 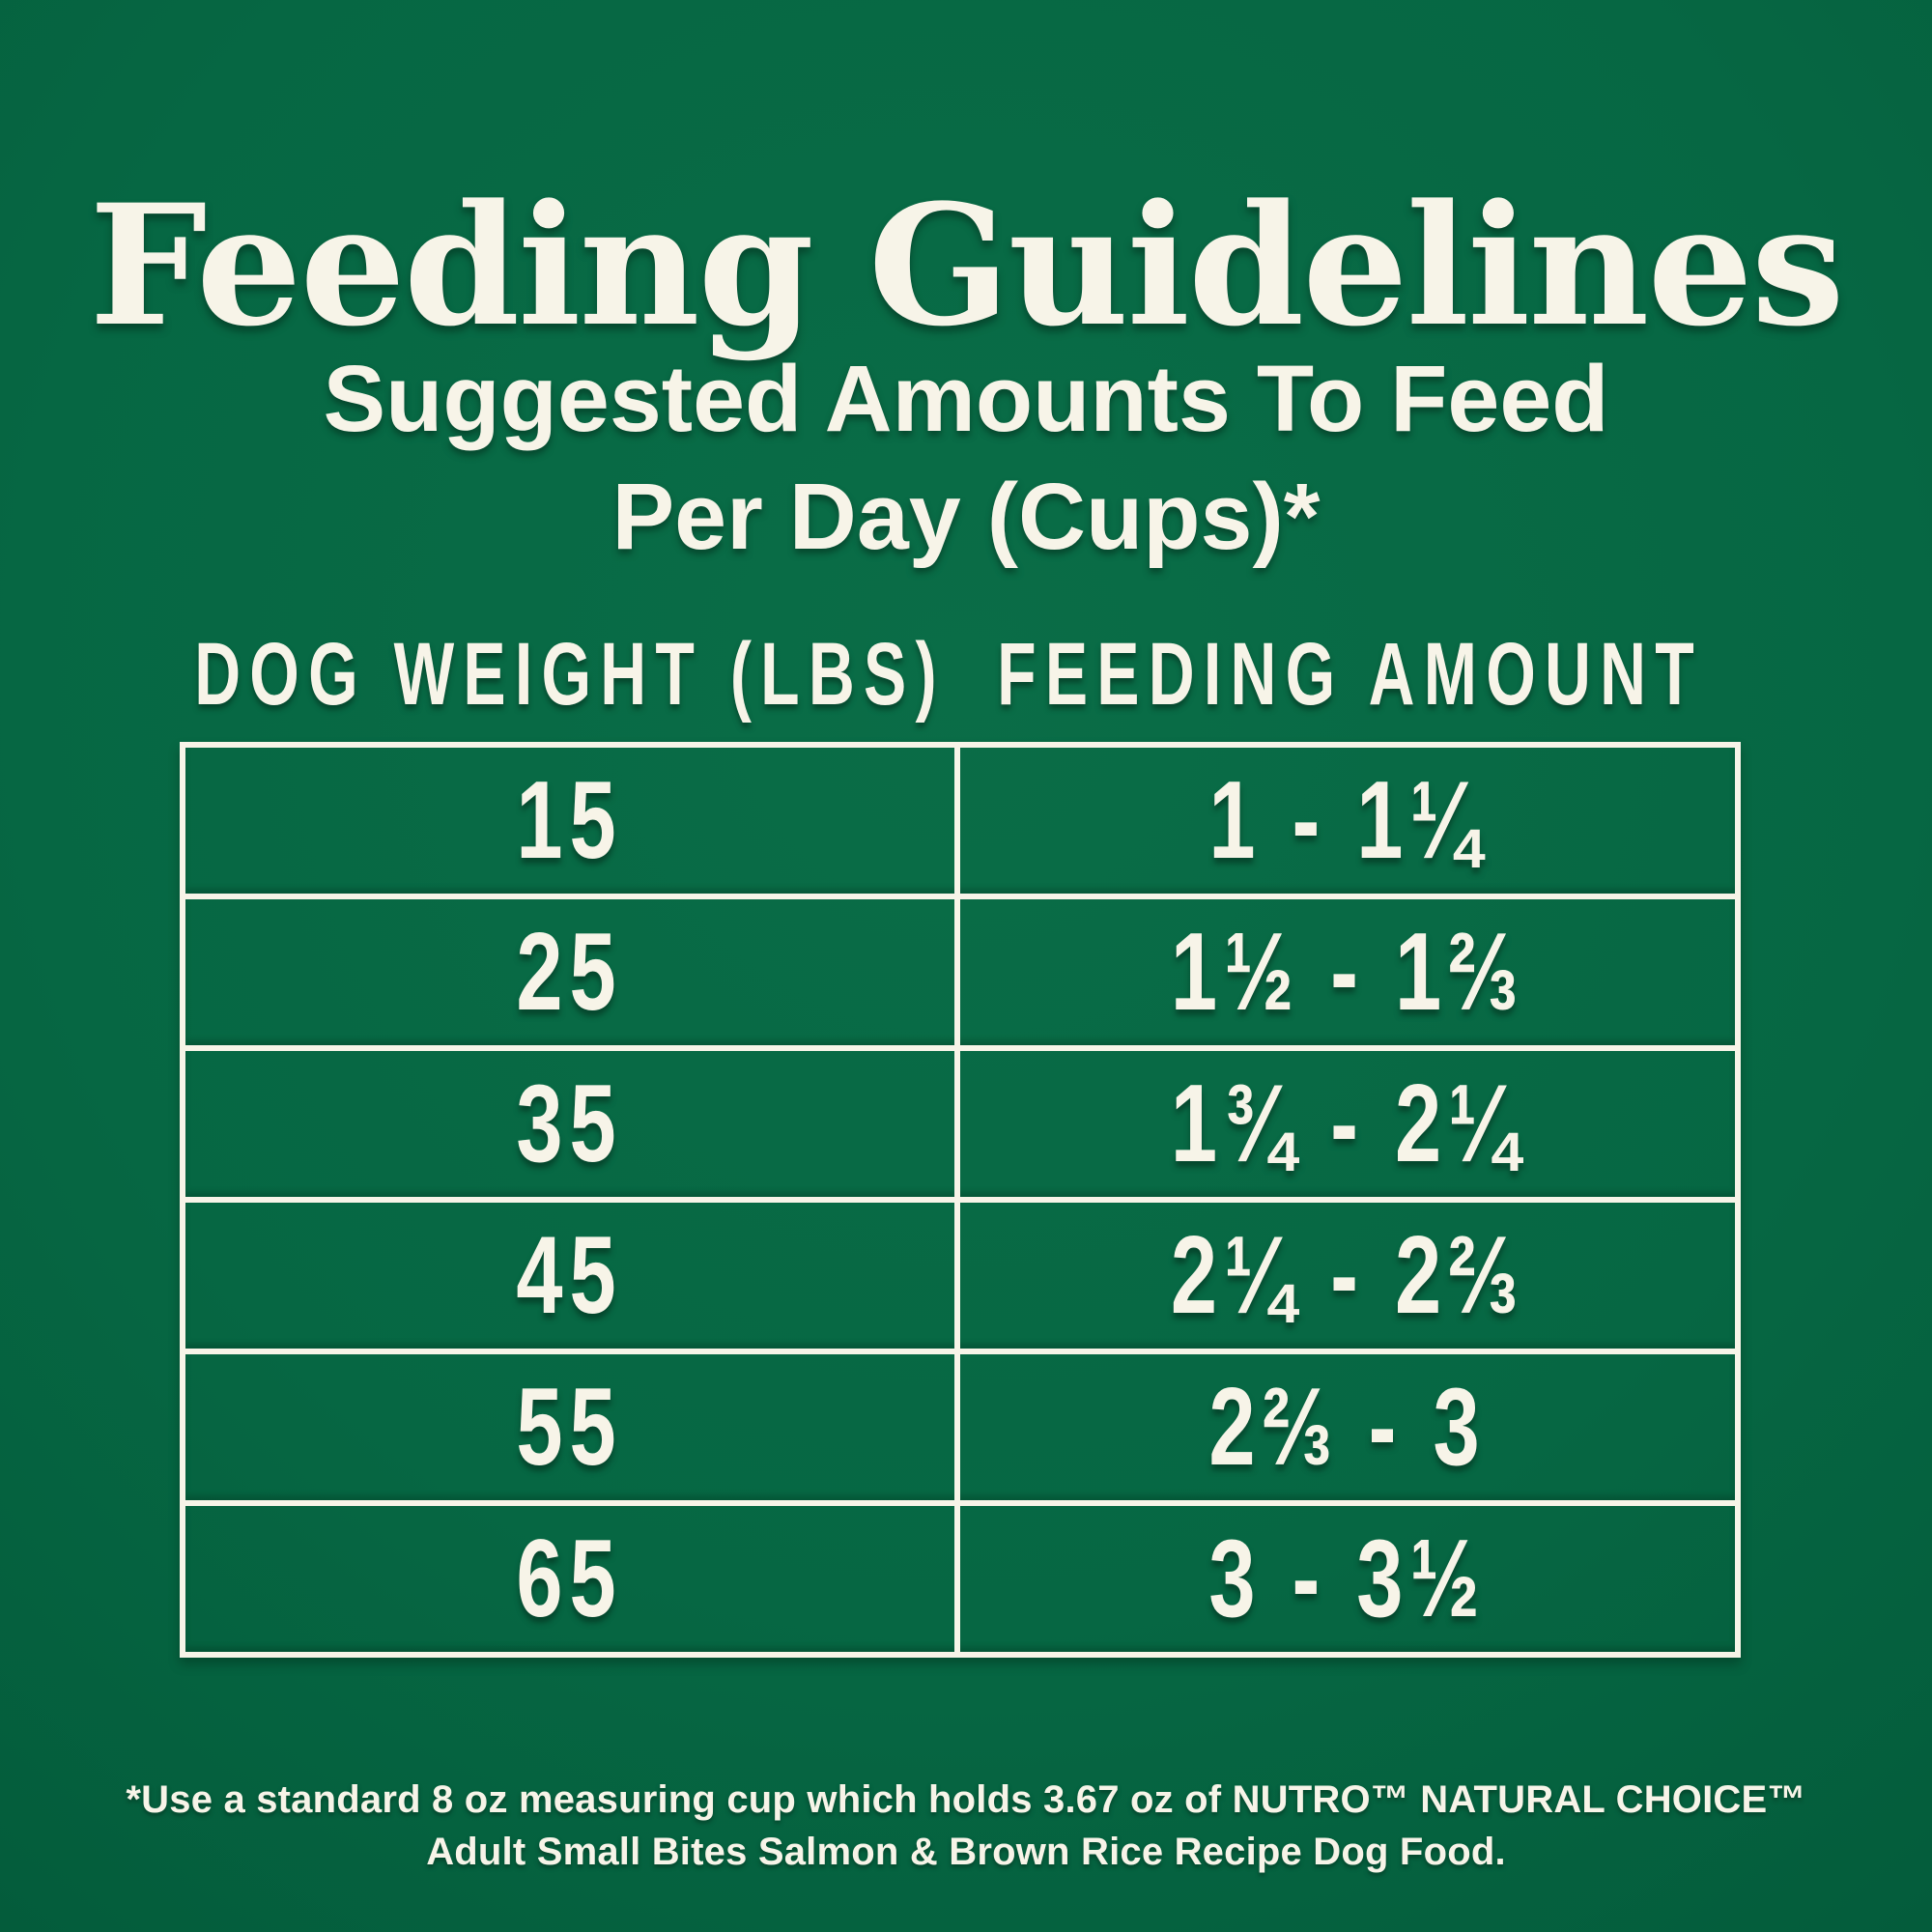 I want to click on amount-cell: 2⅔ - 3, so click(x=1347, y=1427).